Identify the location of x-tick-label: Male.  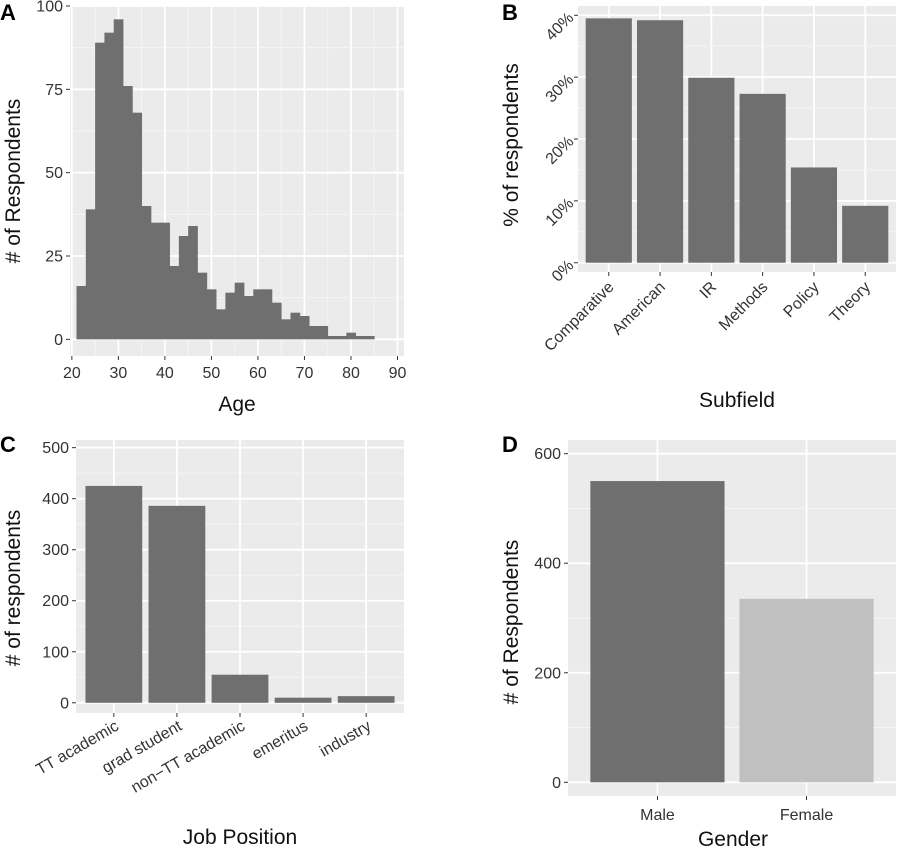
(657, 815).